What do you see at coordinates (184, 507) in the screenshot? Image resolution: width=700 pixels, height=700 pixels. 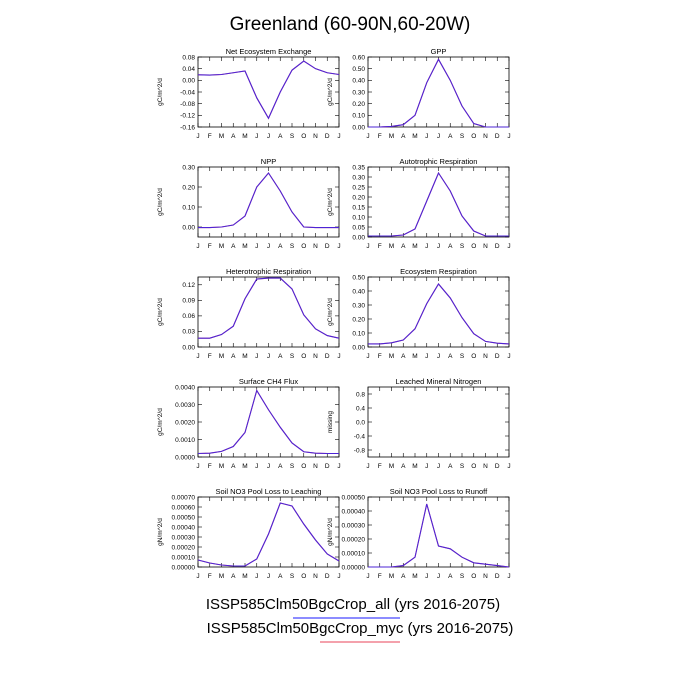 I see `y-tick-label: 0.00060` at bounding box center [184, 507].